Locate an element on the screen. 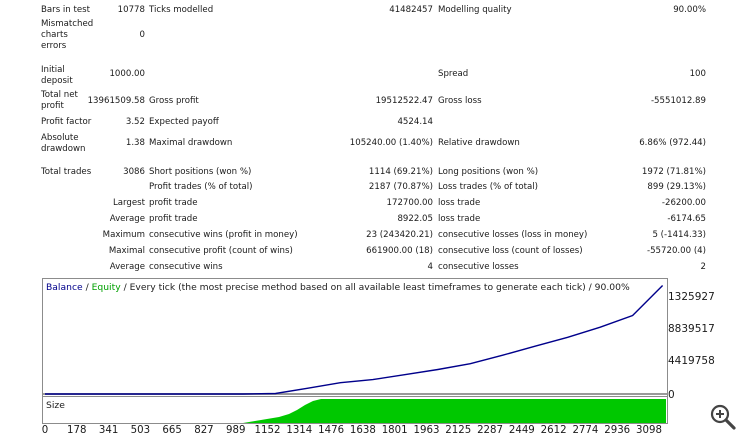 The image size is (750, 442). legend-balance: Balance is located at coordinates (64, 287).